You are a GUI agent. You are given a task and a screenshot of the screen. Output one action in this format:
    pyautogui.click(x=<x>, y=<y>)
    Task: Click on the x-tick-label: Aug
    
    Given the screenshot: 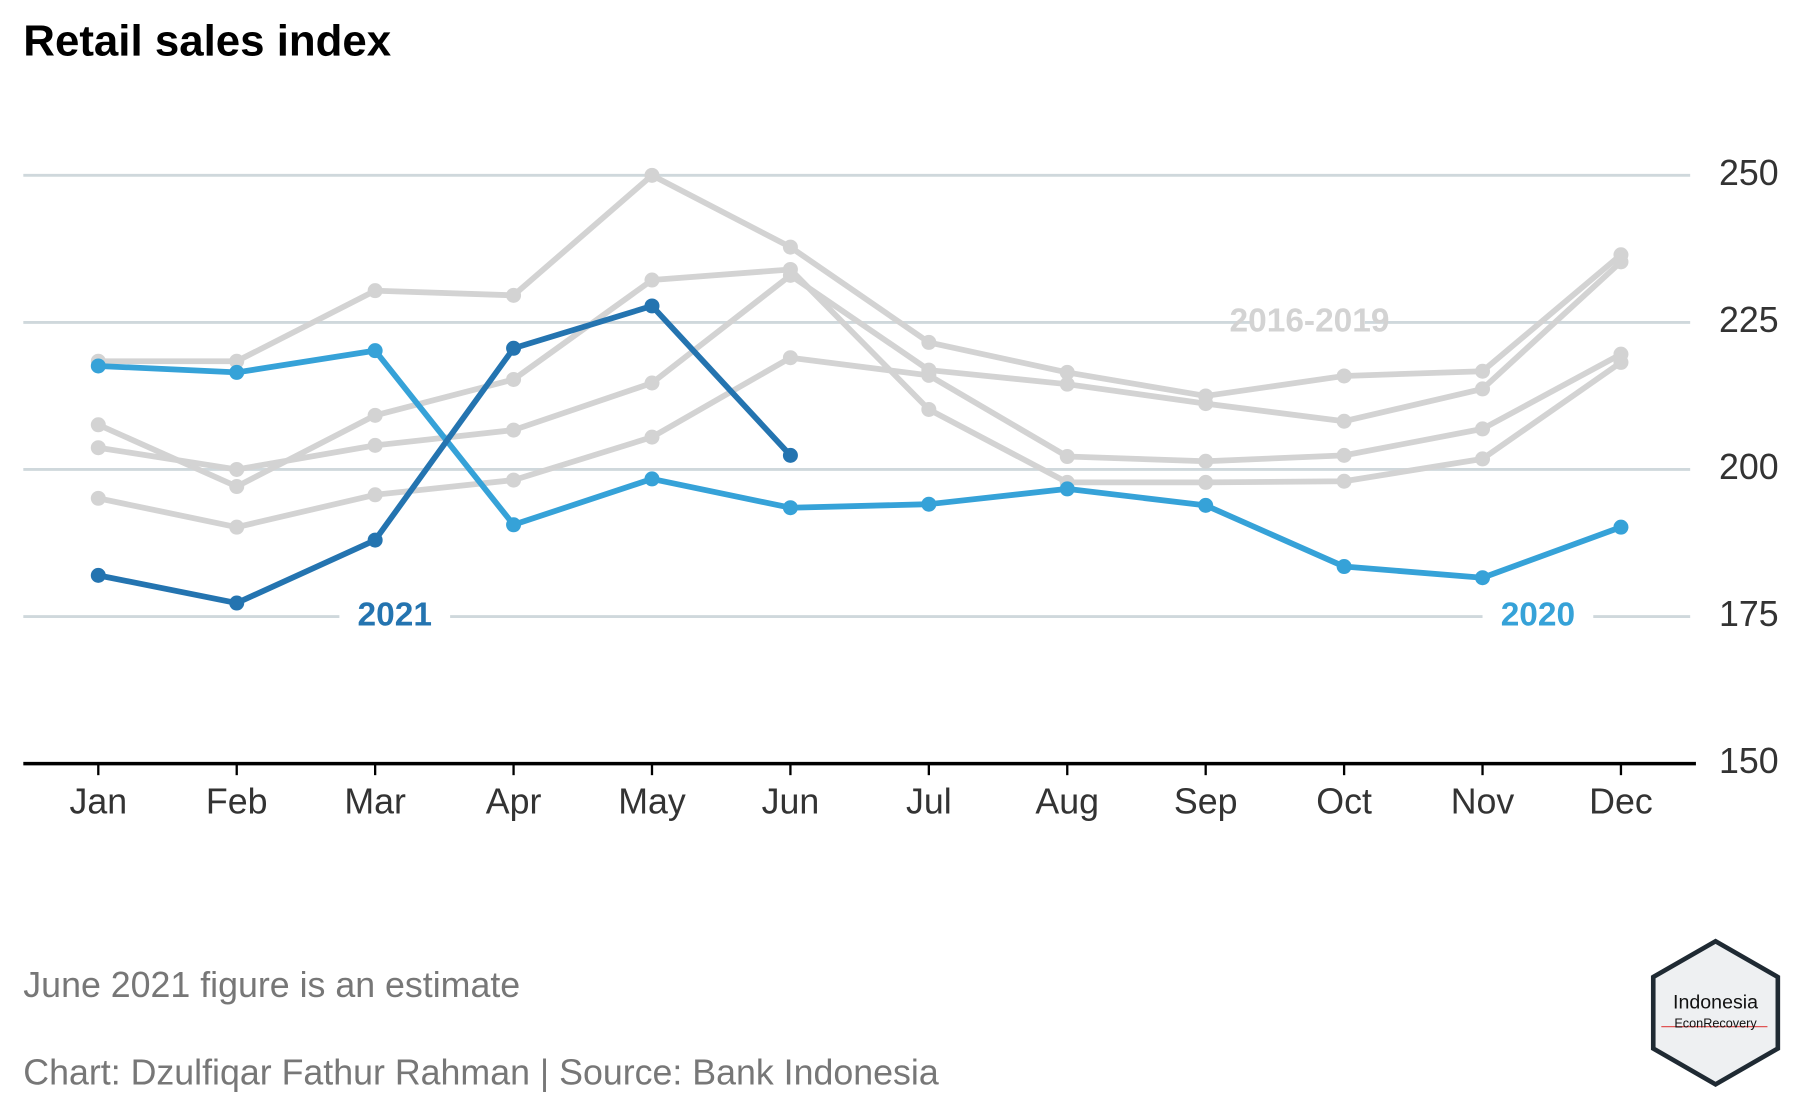 What is the action you would take?
    pyautogui.click(x=1067, y=801)
    